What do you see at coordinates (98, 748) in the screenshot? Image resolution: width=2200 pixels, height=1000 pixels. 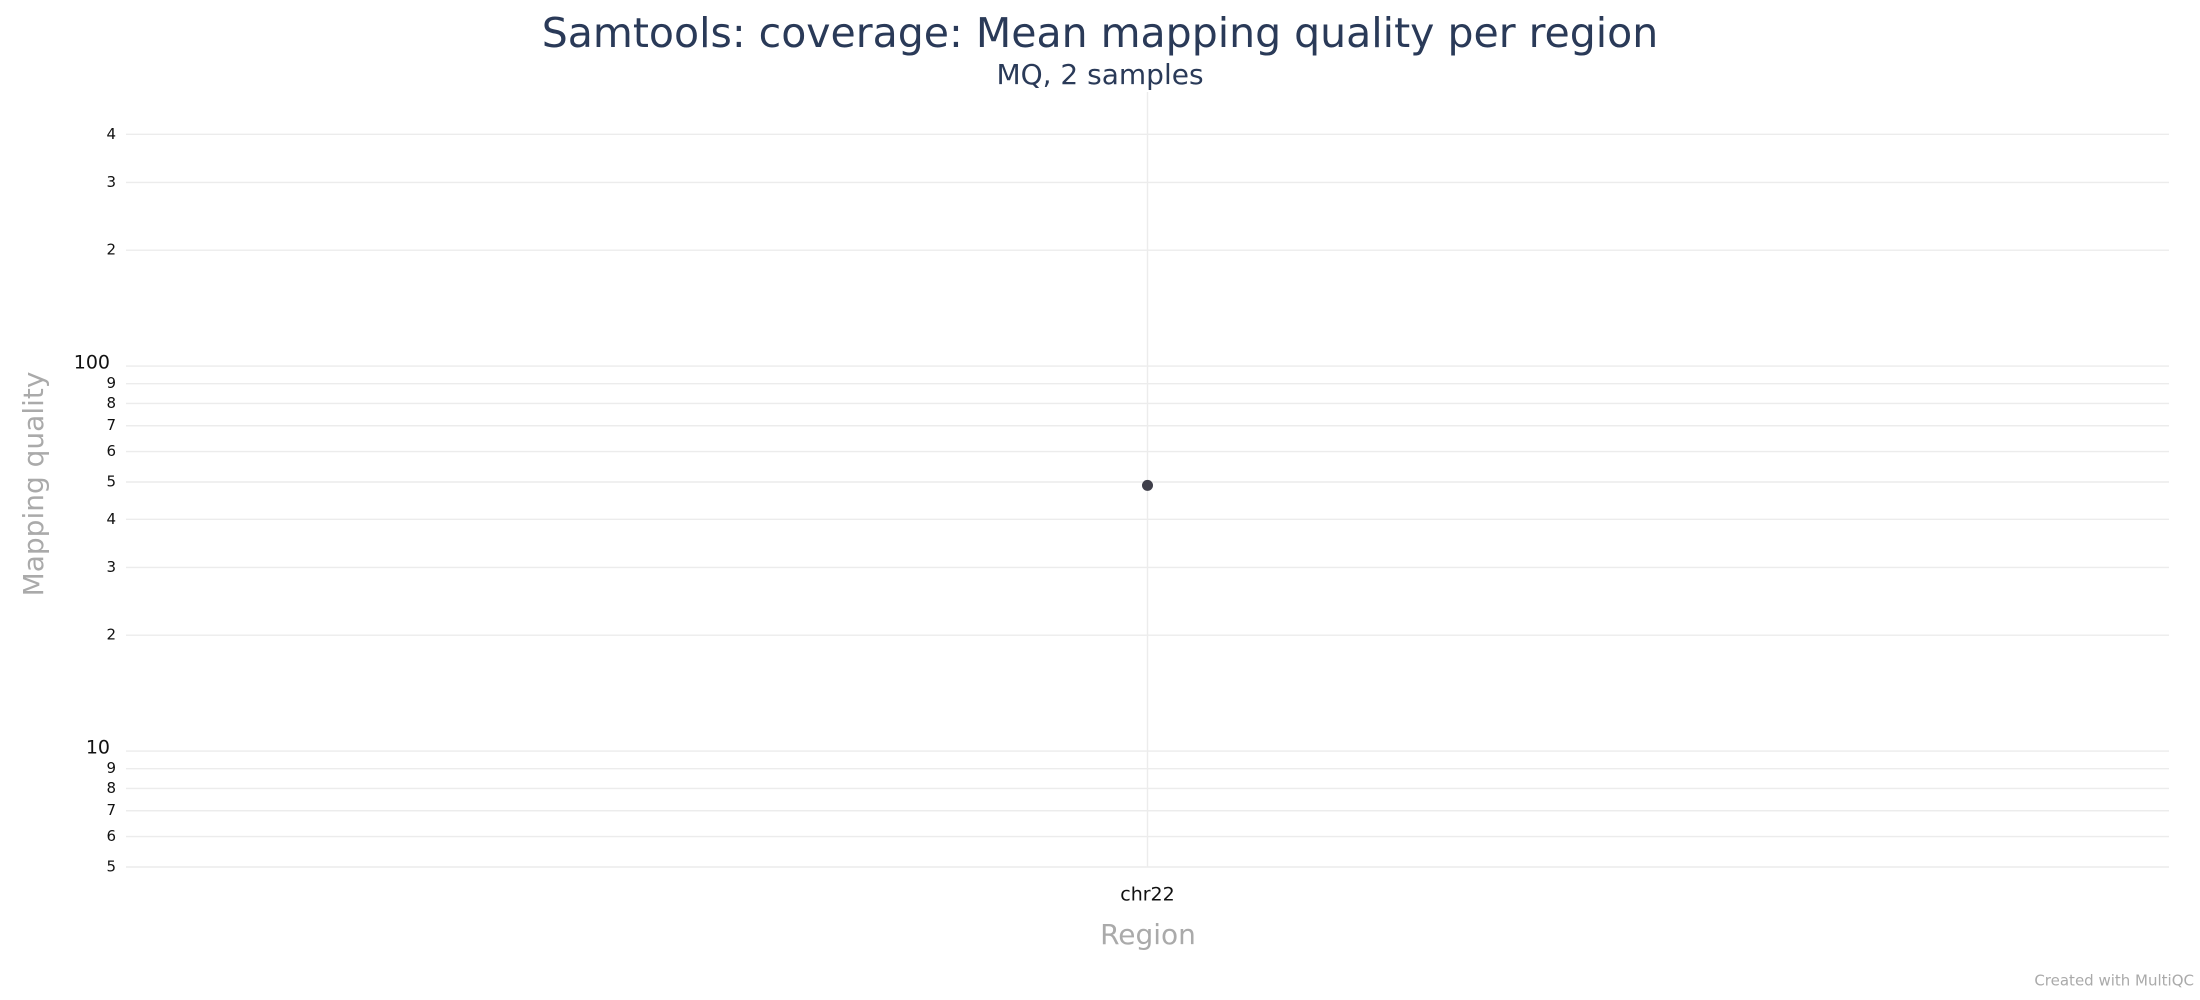 I see `y-tick-label: 10` at bounding box center [98, 748].